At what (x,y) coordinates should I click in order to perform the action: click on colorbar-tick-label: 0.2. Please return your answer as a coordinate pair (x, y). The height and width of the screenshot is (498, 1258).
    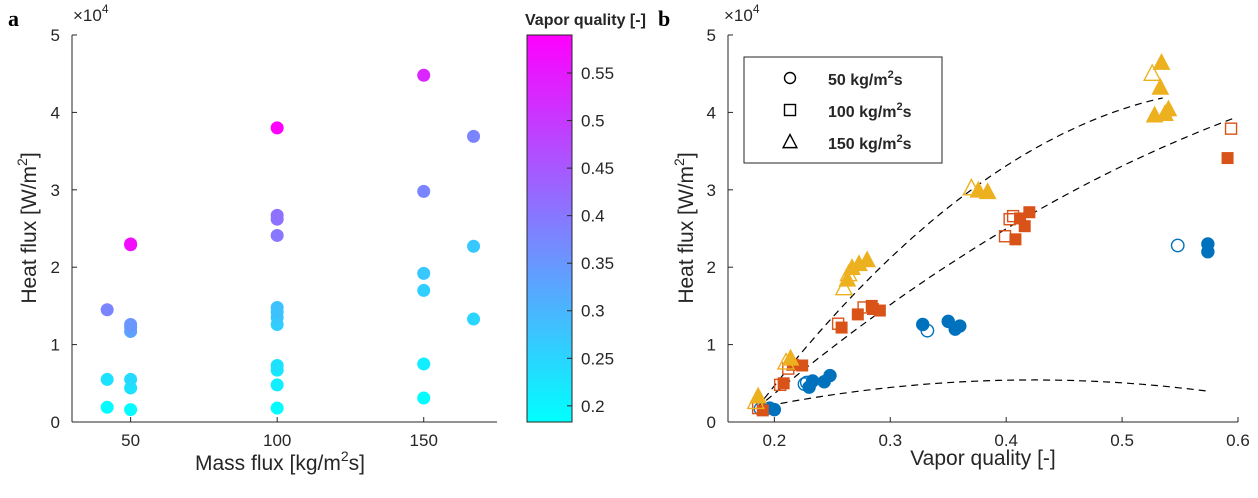
    Looking at the image, I should click on (593, 406).